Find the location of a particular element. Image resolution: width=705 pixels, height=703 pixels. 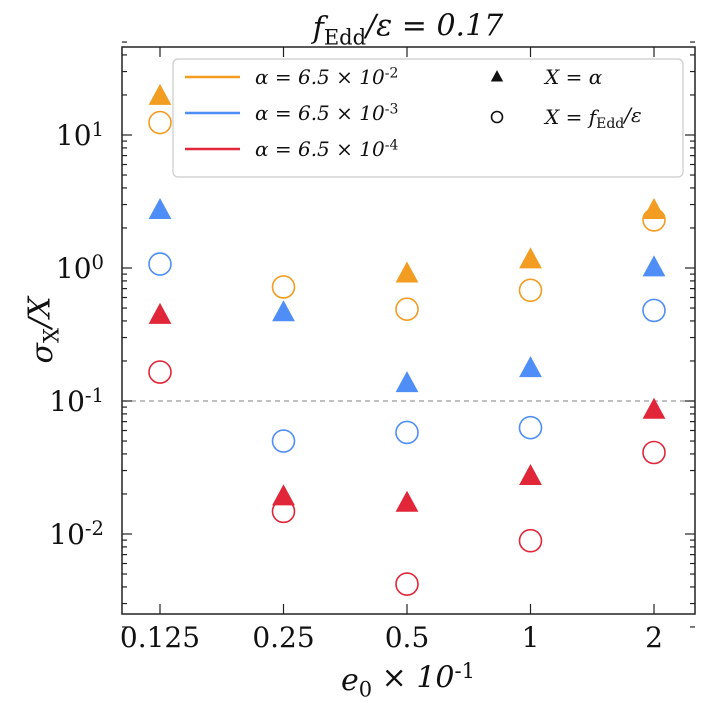

y-tick-label: 10⁰ is located at coordinates (80, 268).